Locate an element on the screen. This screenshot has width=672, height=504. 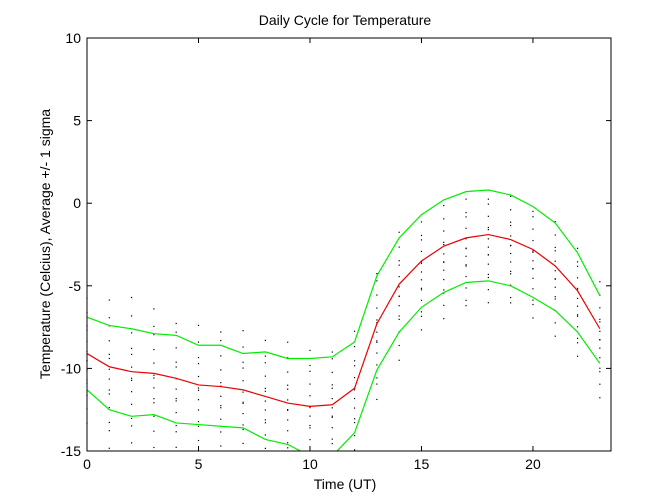
y-tick-label: 0 is located at coordinates (77, 203).